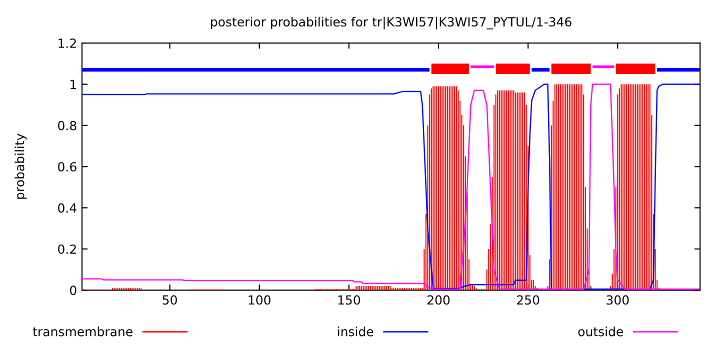 This screenshot has height=350, width=710. Describe the element at coordinates (82, 331) in the screenshot. I see `legend-label: transmembrane` at that location.